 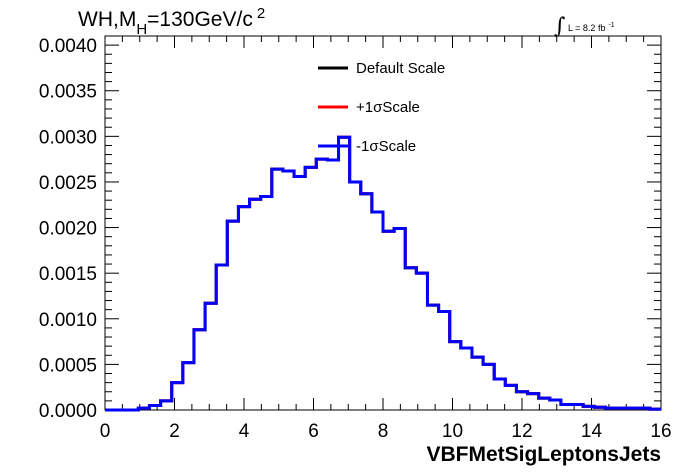 What do you see at coordinates (592, 431) in the screenshot?
I see `x-tick-label: 14` at bounding box center [592, 431].